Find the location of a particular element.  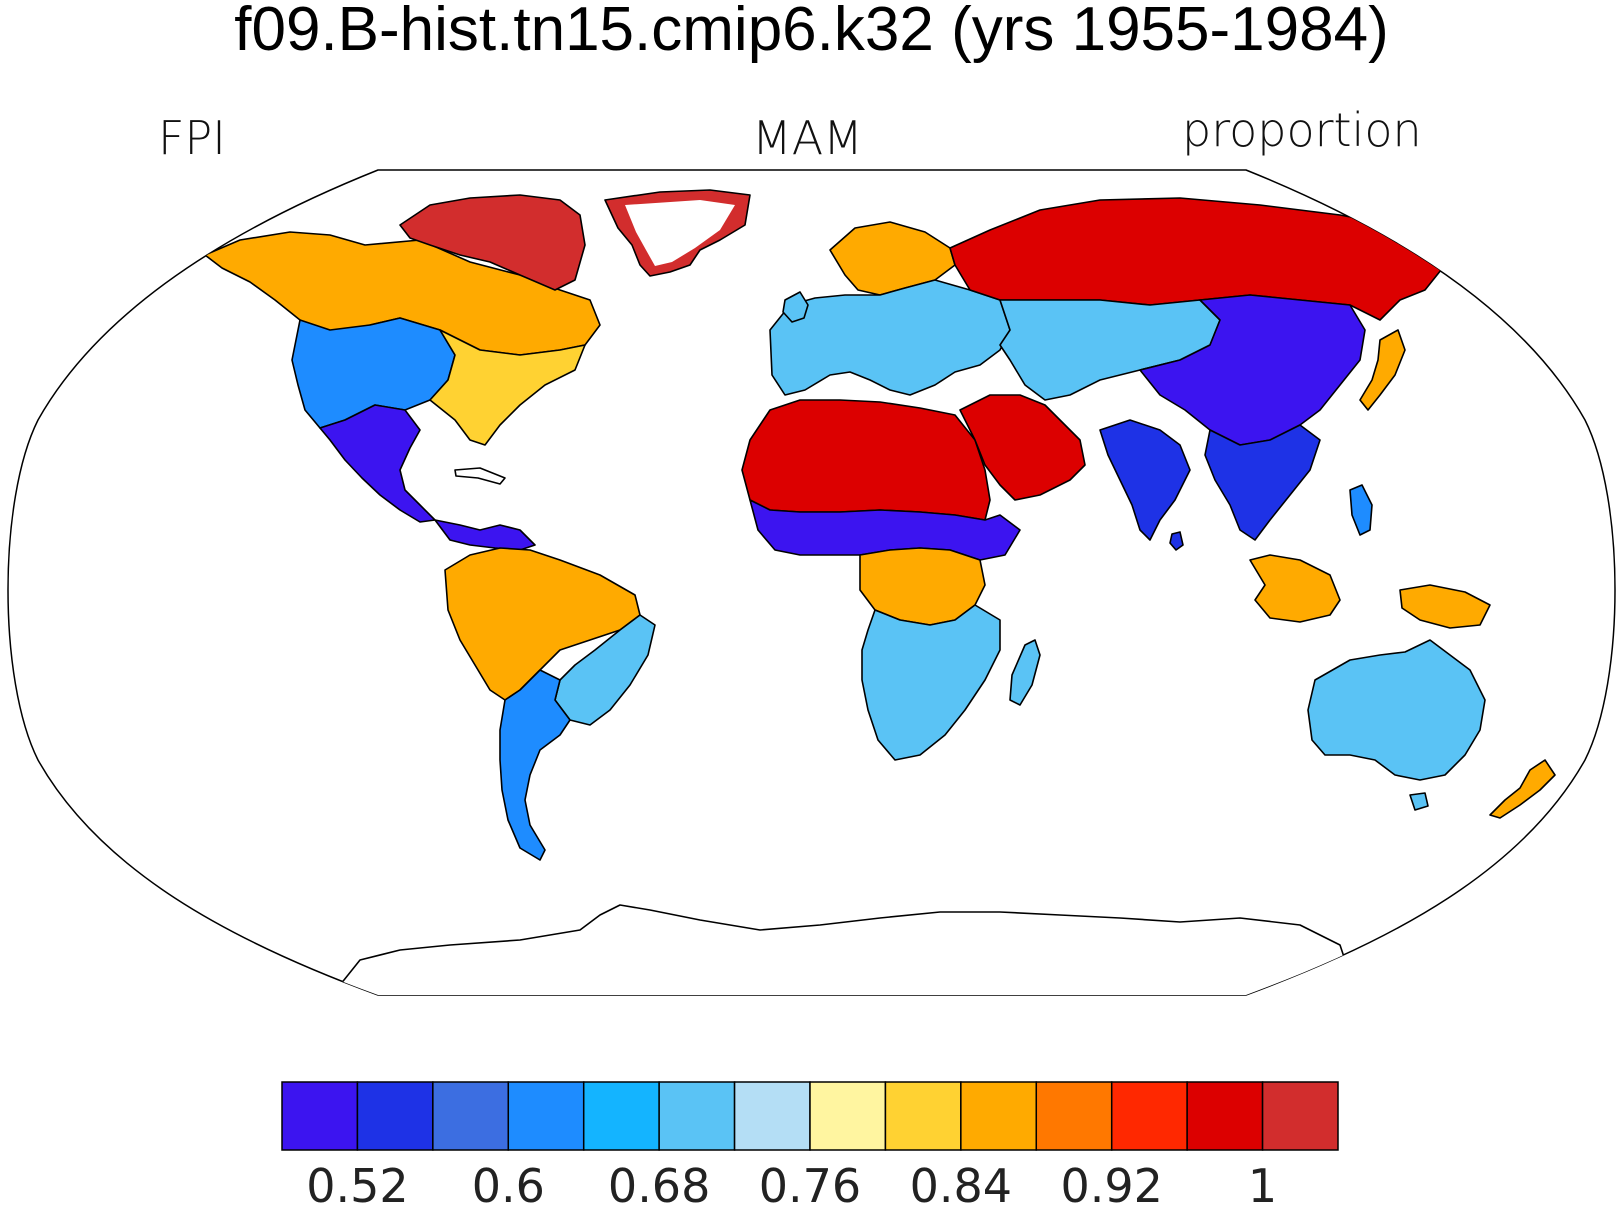

region-europe is located at coordinates (890, 337).